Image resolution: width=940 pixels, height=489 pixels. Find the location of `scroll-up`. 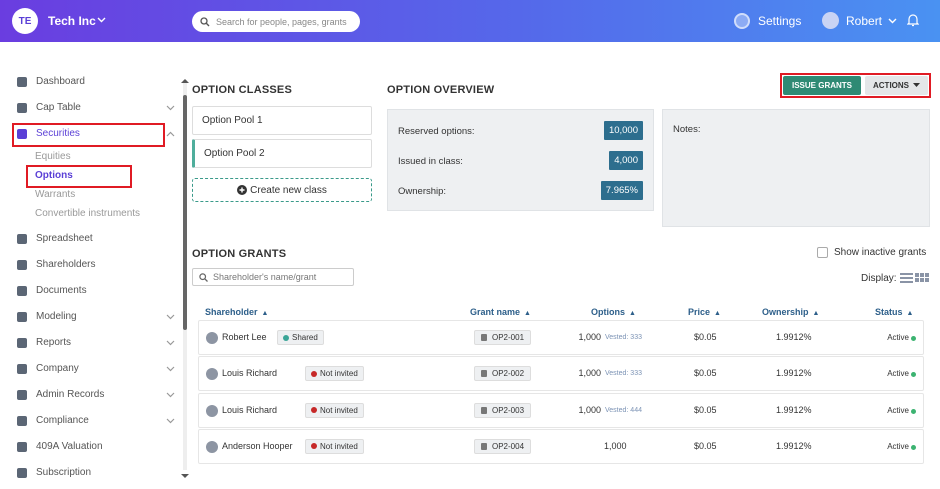

scroll-up is located at coordinates (185, 81).